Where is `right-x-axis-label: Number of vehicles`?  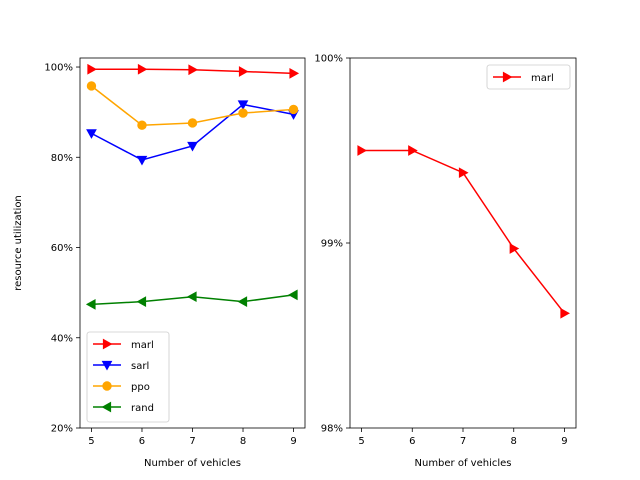
right-x-axis-label: Number of vehicles is located at coordinates (463, 463).